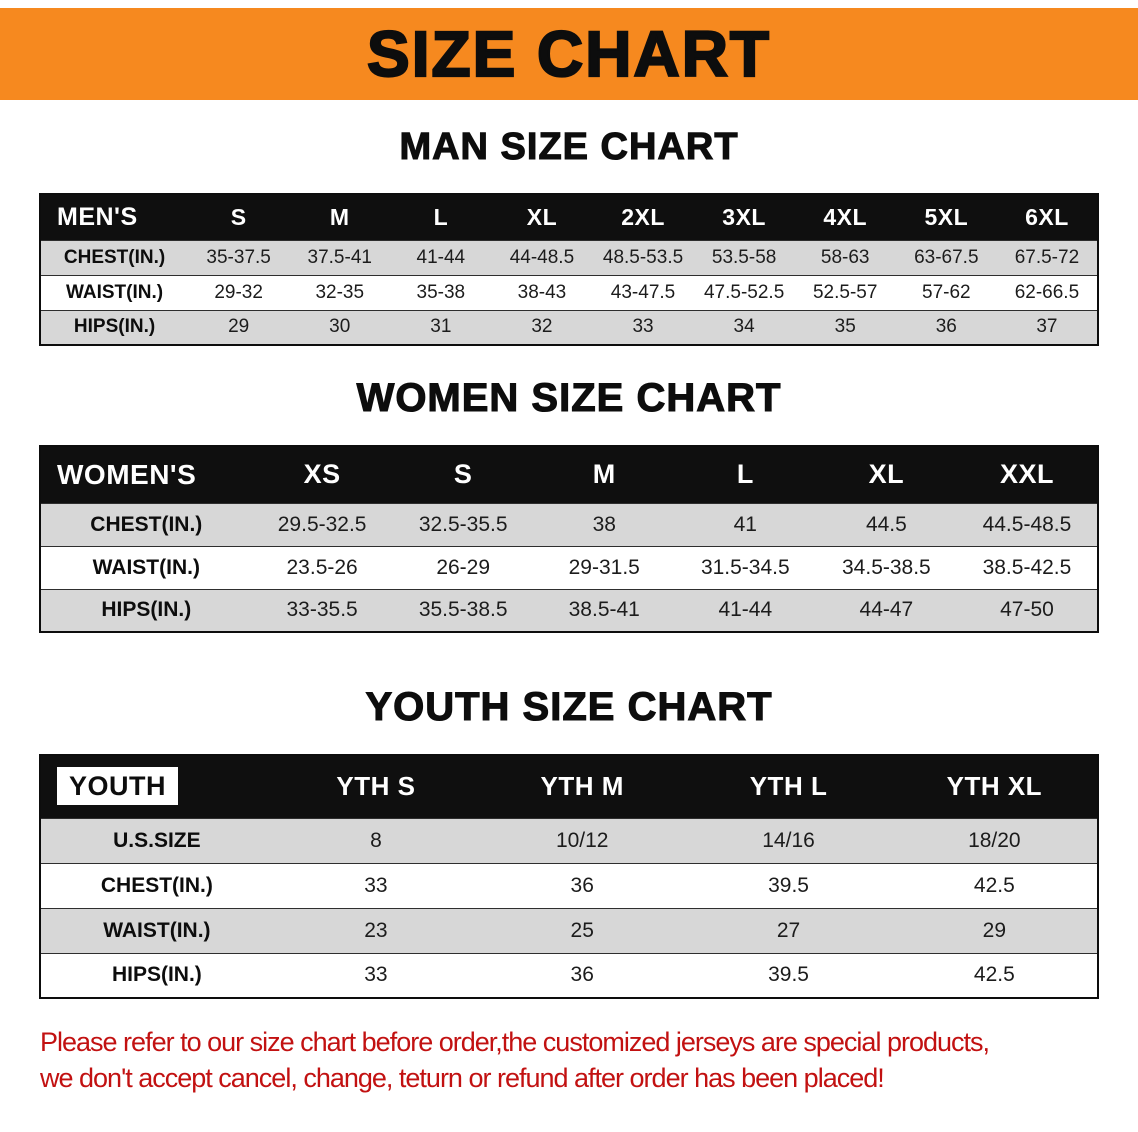 The image size is (1138, 1132). What do you see at coordinates (569, 885) in the screenshot?
I see `table-row: CHEST(IN.) 33 36 39.5 42.5` at bounding box center [569, 885].